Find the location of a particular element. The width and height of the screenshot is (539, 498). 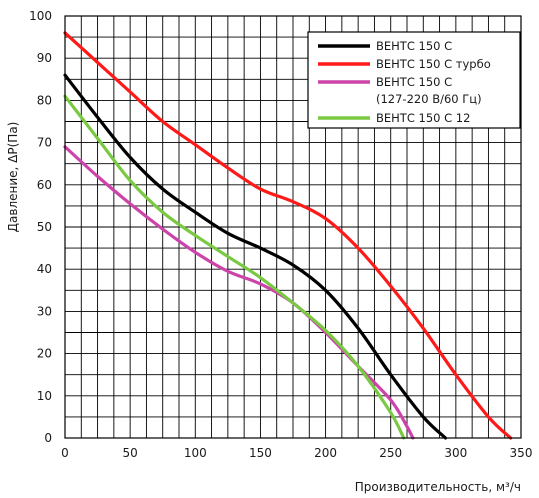

y-axis-title: Давление, ΔP(Па) is located at coordinates (13, 177).